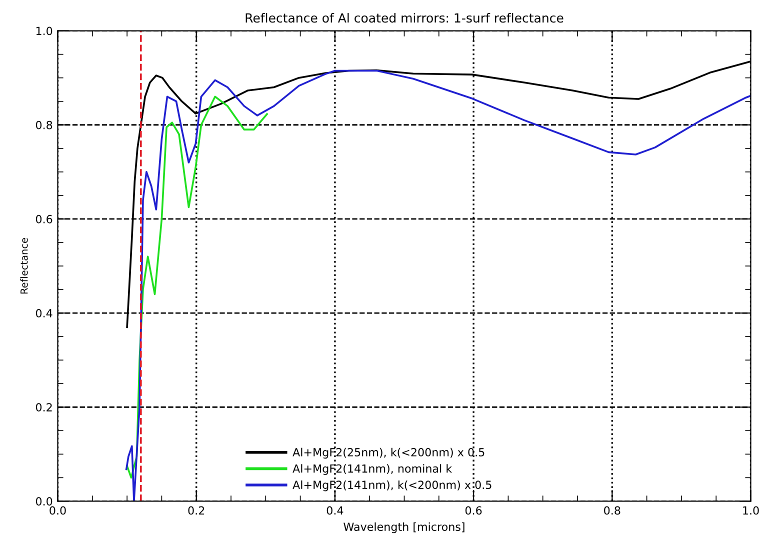  What do you see at coordinates (44, 31) in the screenshot?
I see `y-tick-label: 1.0` at bounding box center [44, 31].